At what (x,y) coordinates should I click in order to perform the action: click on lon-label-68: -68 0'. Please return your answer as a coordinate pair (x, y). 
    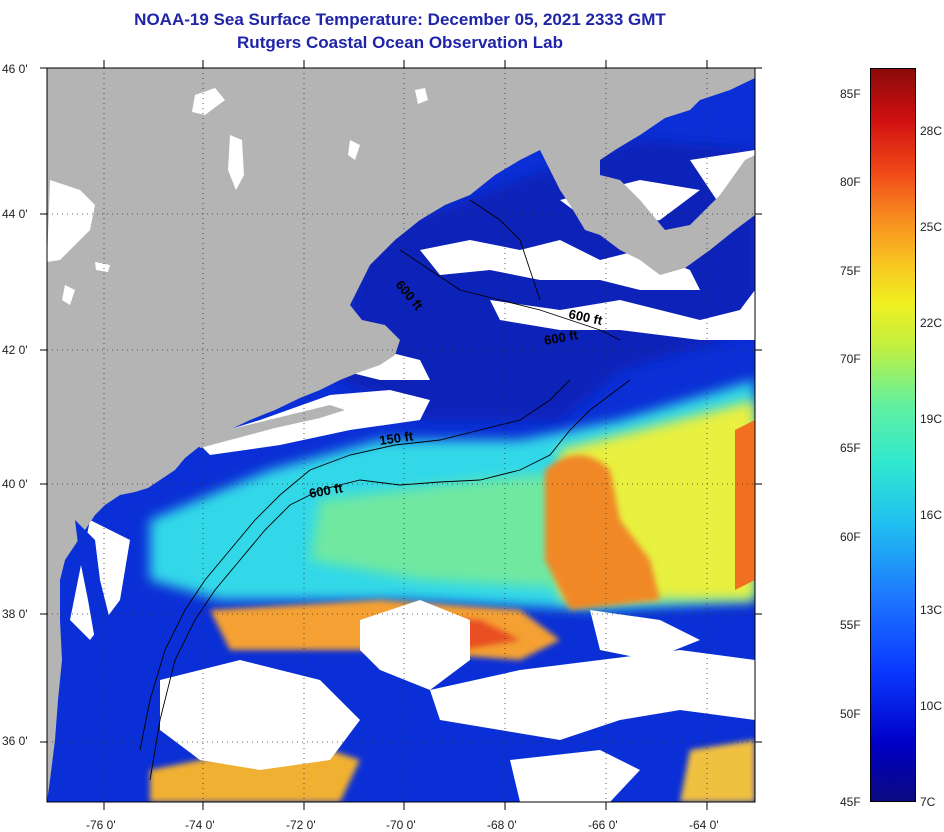
    Looking at the image, I should click on (502, 825).